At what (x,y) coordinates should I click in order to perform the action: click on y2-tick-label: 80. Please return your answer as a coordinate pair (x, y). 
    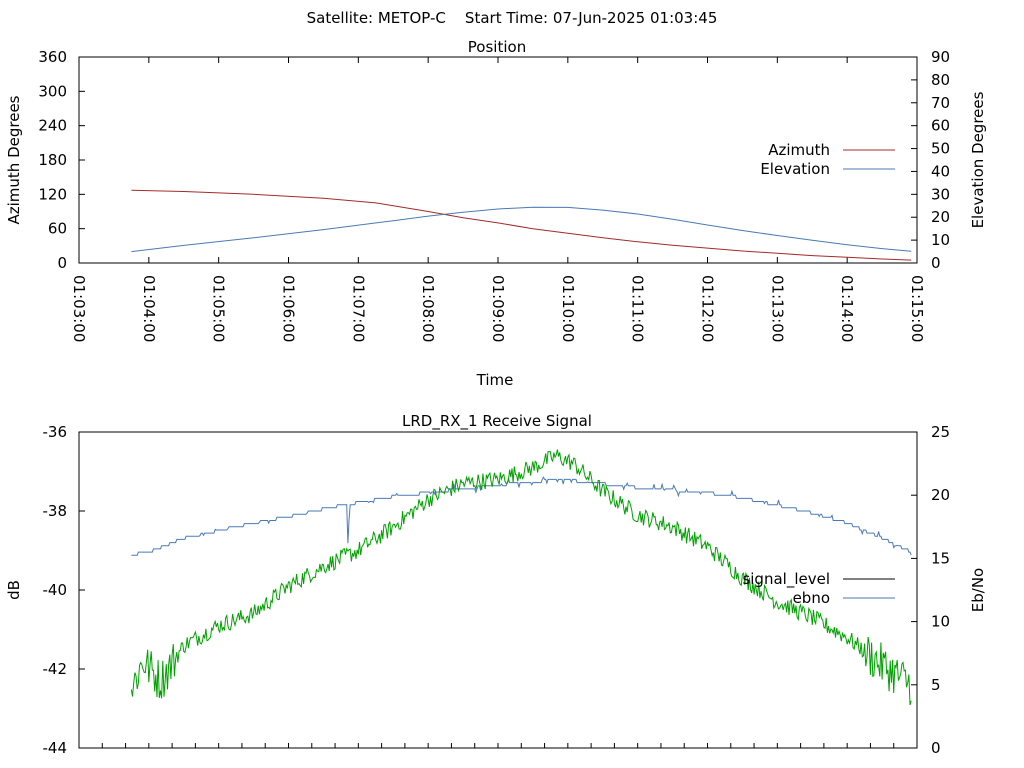
    Looking at the image, I should click on (940, 80).